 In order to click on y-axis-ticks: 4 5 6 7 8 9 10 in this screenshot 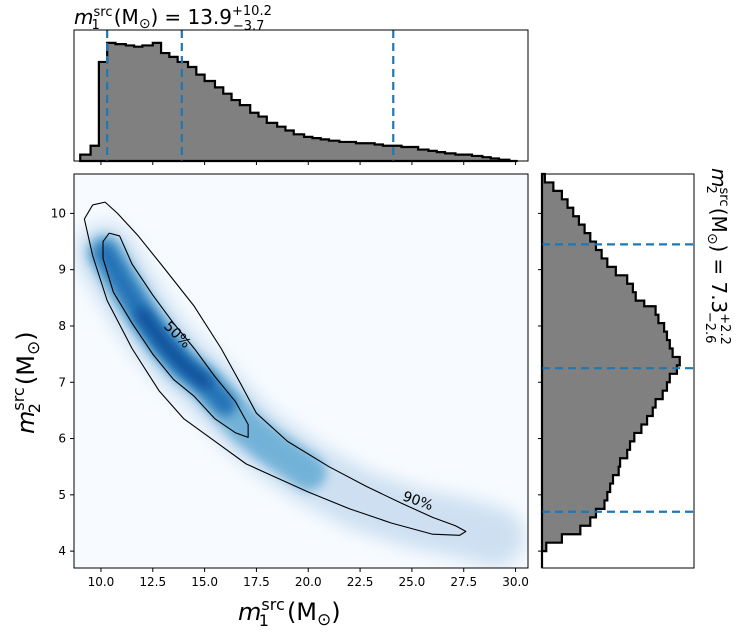, I will do `click(62, 382)`.